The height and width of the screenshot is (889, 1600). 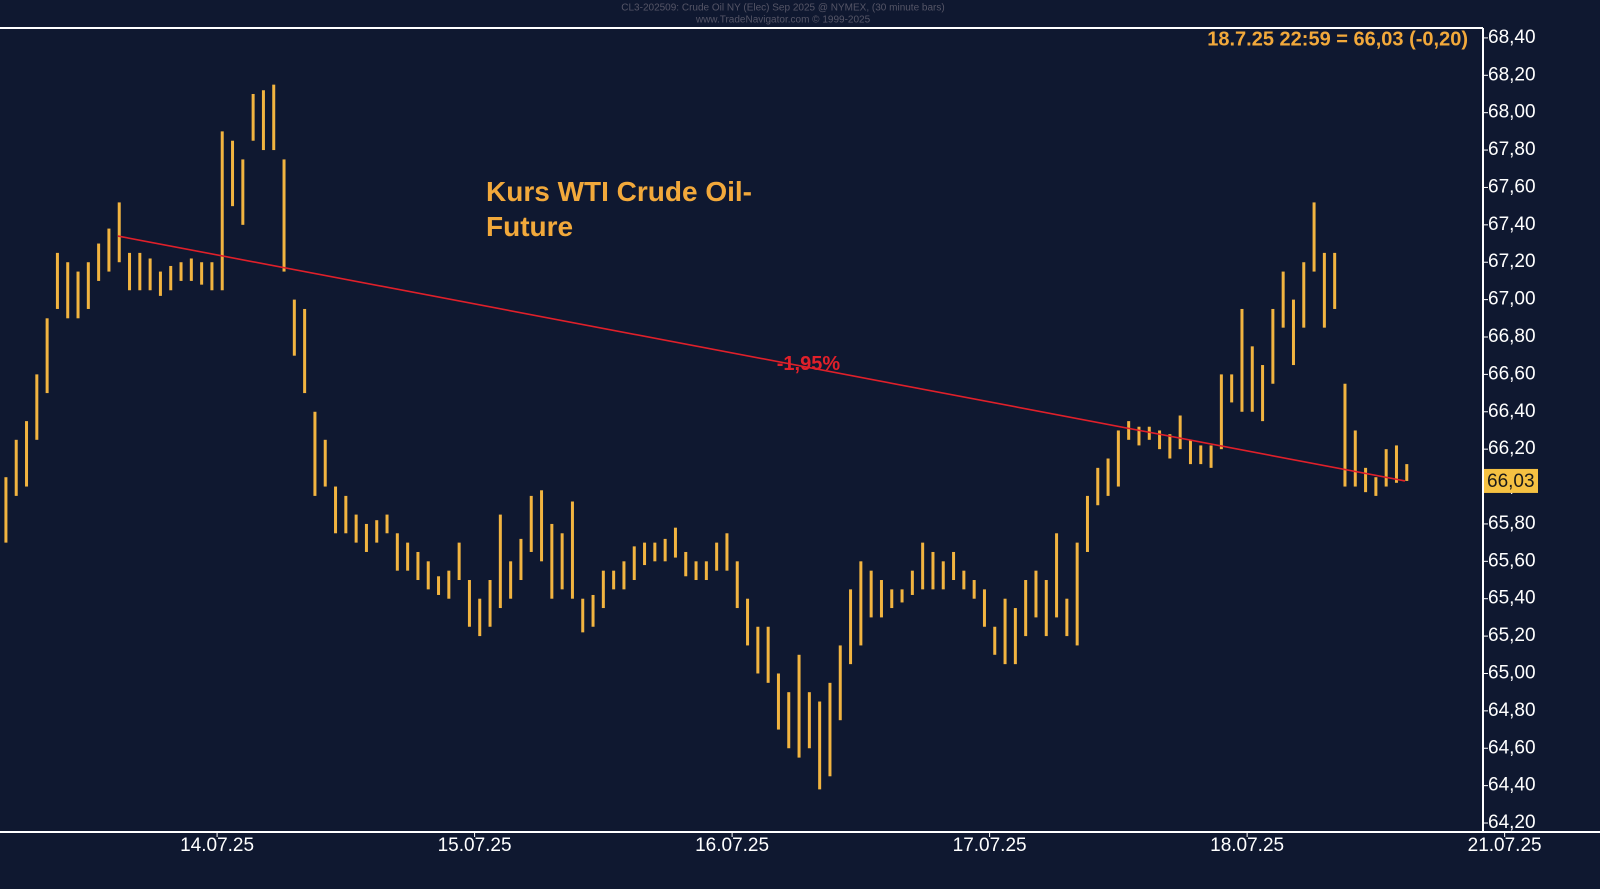 What do you see at coordinates (1512, 523) in the screenshot?
I see `y-tick-label: 65,80` at bounding box center [1512, 523].